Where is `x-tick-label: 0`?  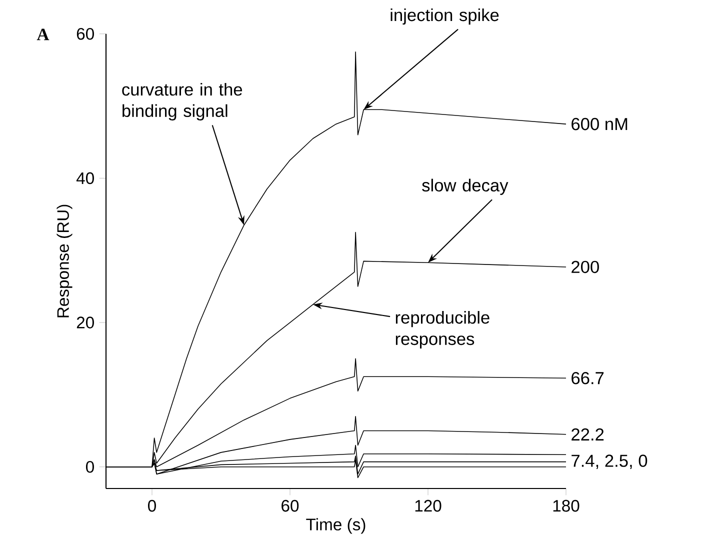 x-tick-label: 0 is located at coordinates (152, 506).